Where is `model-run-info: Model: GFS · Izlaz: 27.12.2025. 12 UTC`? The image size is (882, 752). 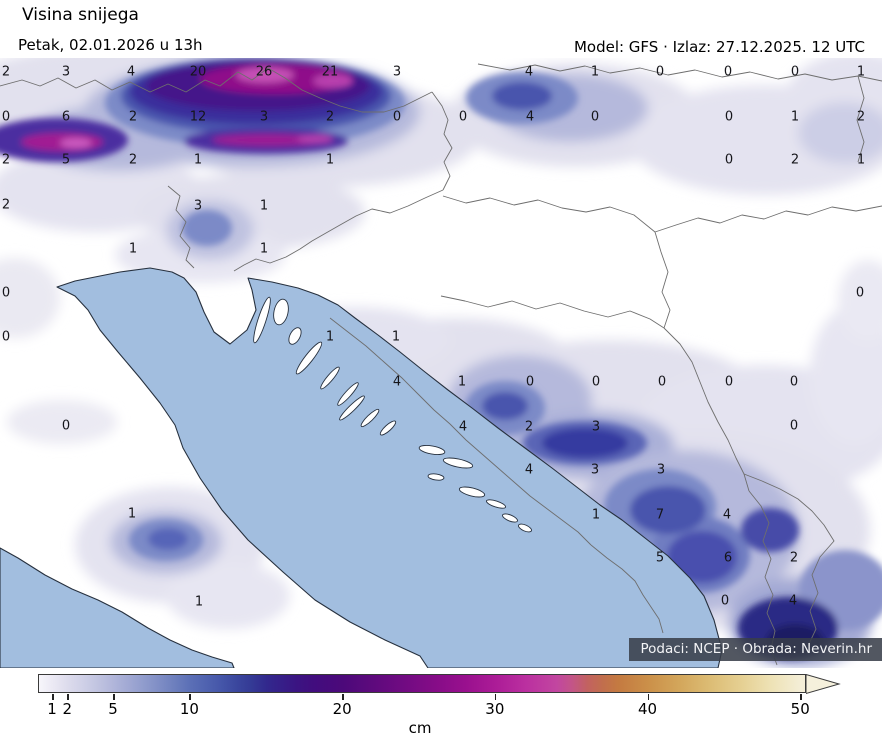 model-run-info: Model: GFS · Izlaz: 27.12.2025. 12 UTC is located at coordinates (719, 47).